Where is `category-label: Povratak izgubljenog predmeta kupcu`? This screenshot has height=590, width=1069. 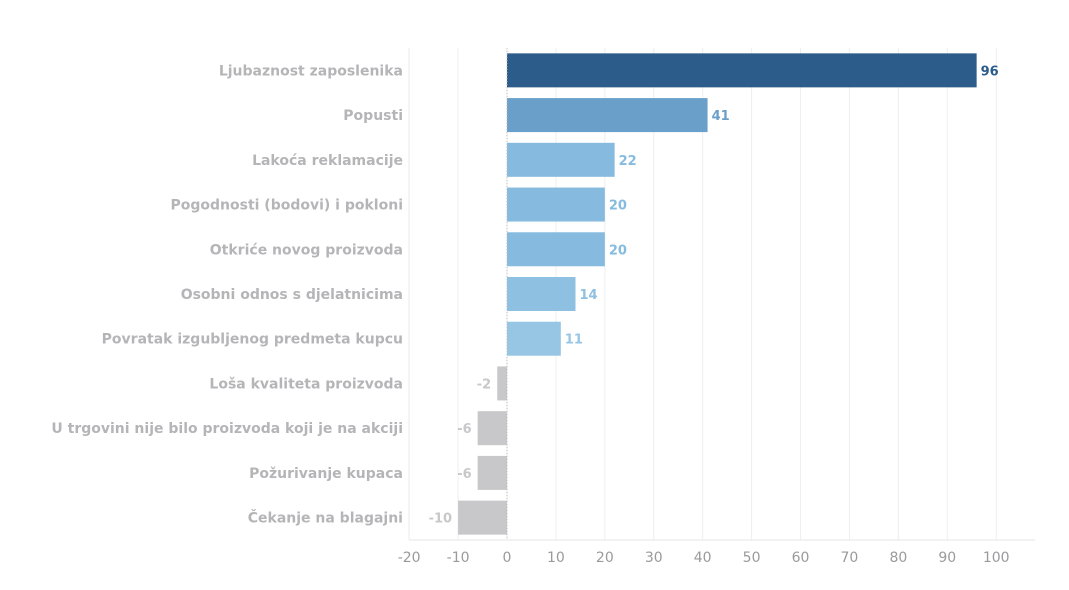
category-label: Povratak izgubljenog predmeta kupcu is located at coordinates (252, 340).